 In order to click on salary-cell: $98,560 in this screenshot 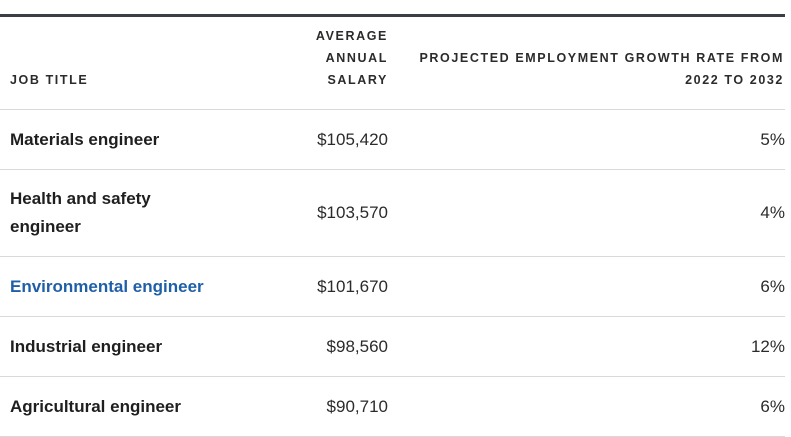, I will do `click(320, 346)`.